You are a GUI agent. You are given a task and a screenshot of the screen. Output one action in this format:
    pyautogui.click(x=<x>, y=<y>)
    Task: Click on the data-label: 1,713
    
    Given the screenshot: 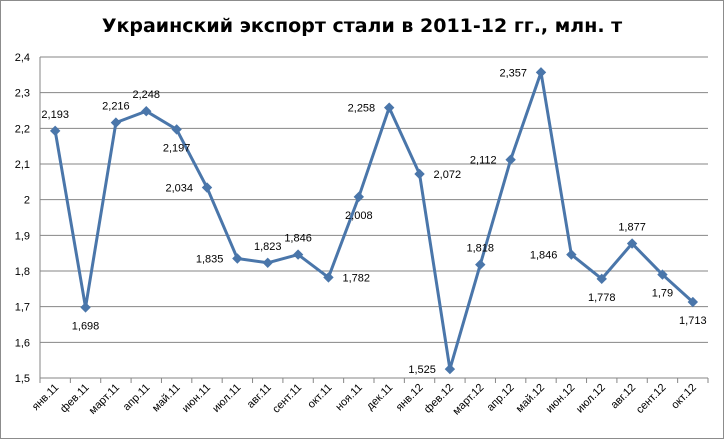 What is the action you would take?
    pyautogui.click(x=693, y=321)
    